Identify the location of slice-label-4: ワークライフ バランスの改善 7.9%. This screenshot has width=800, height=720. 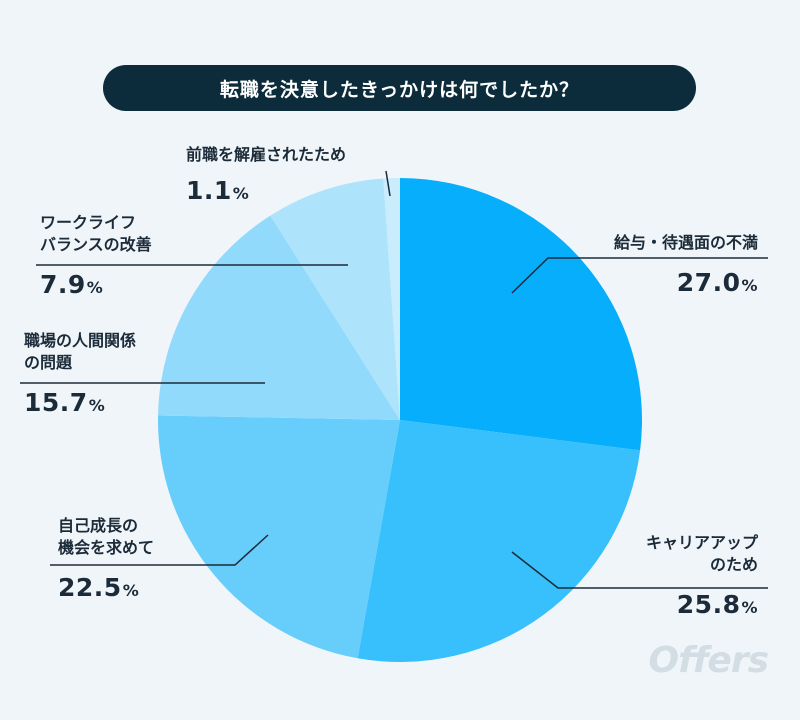
(96, 257).